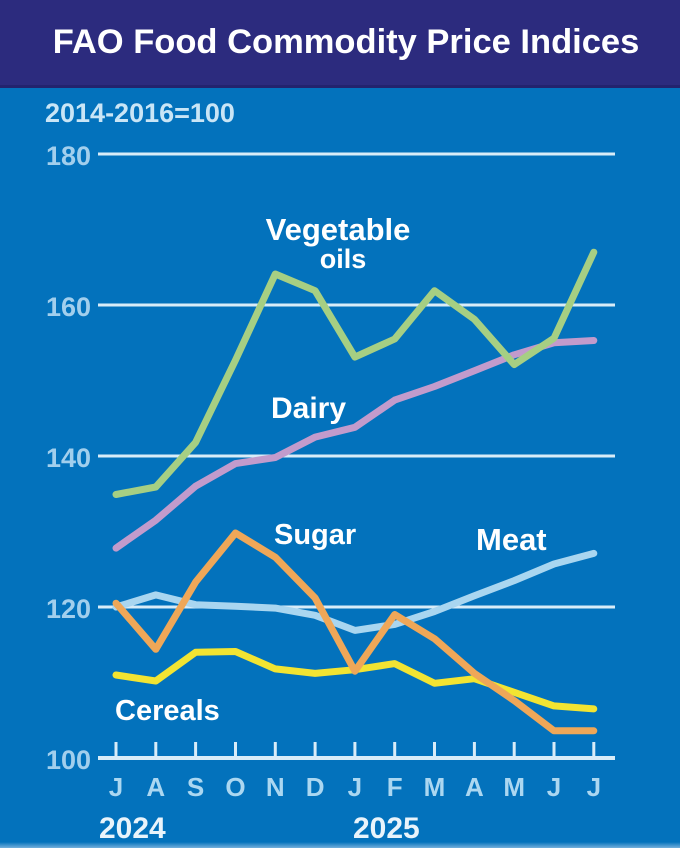 This screenshot has width=680, height=848. What do you see at coordinates (132, 828) in the screenshot?
I see `svg-text: 2024` at bounding box center [132, 828].